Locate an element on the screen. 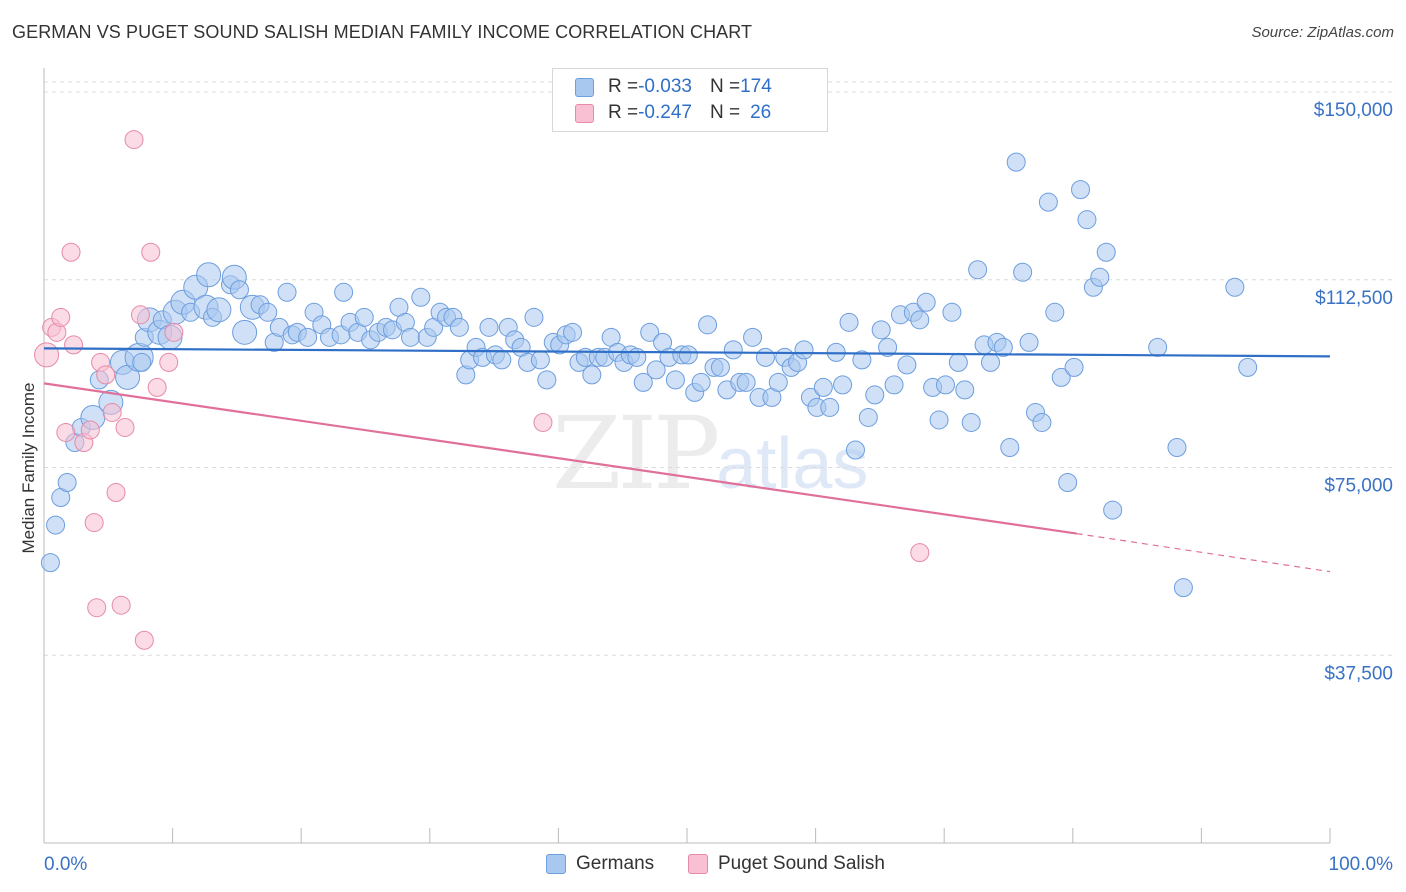 The width and height of the screenshot is (1406, 892). bottom-legend-swatch-salish is located at coordinates (698, 864).